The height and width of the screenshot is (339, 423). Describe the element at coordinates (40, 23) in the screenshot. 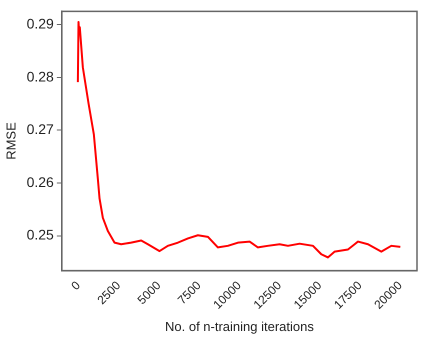

I see `y-tick-label: 0.29` at that location.